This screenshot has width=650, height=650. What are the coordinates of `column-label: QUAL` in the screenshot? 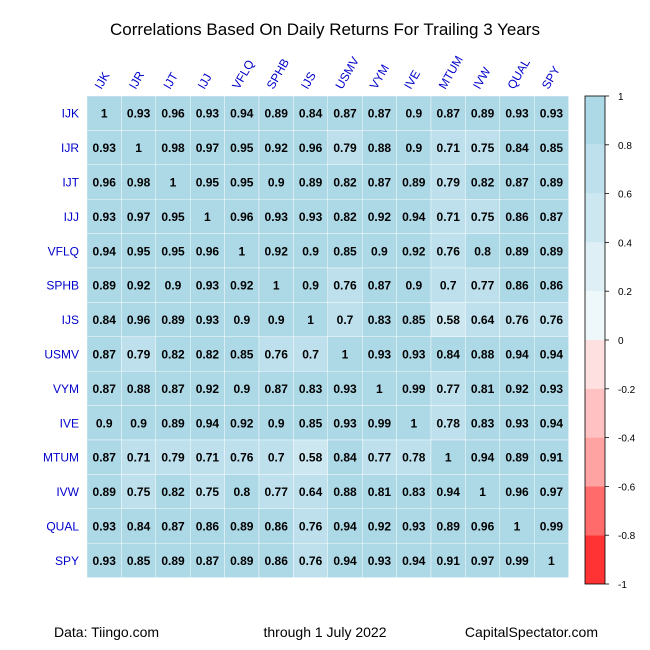 It's located at (518, 74).